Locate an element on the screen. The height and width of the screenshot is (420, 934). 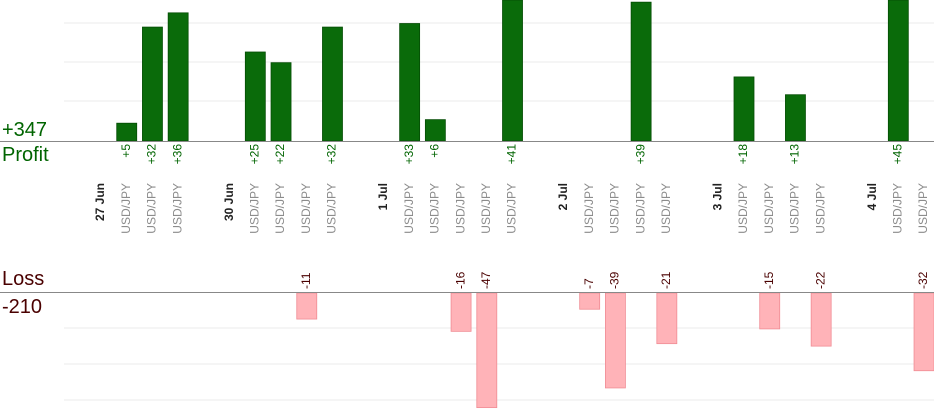
loss-value-label: -21 is located at coordinates (666, 280).